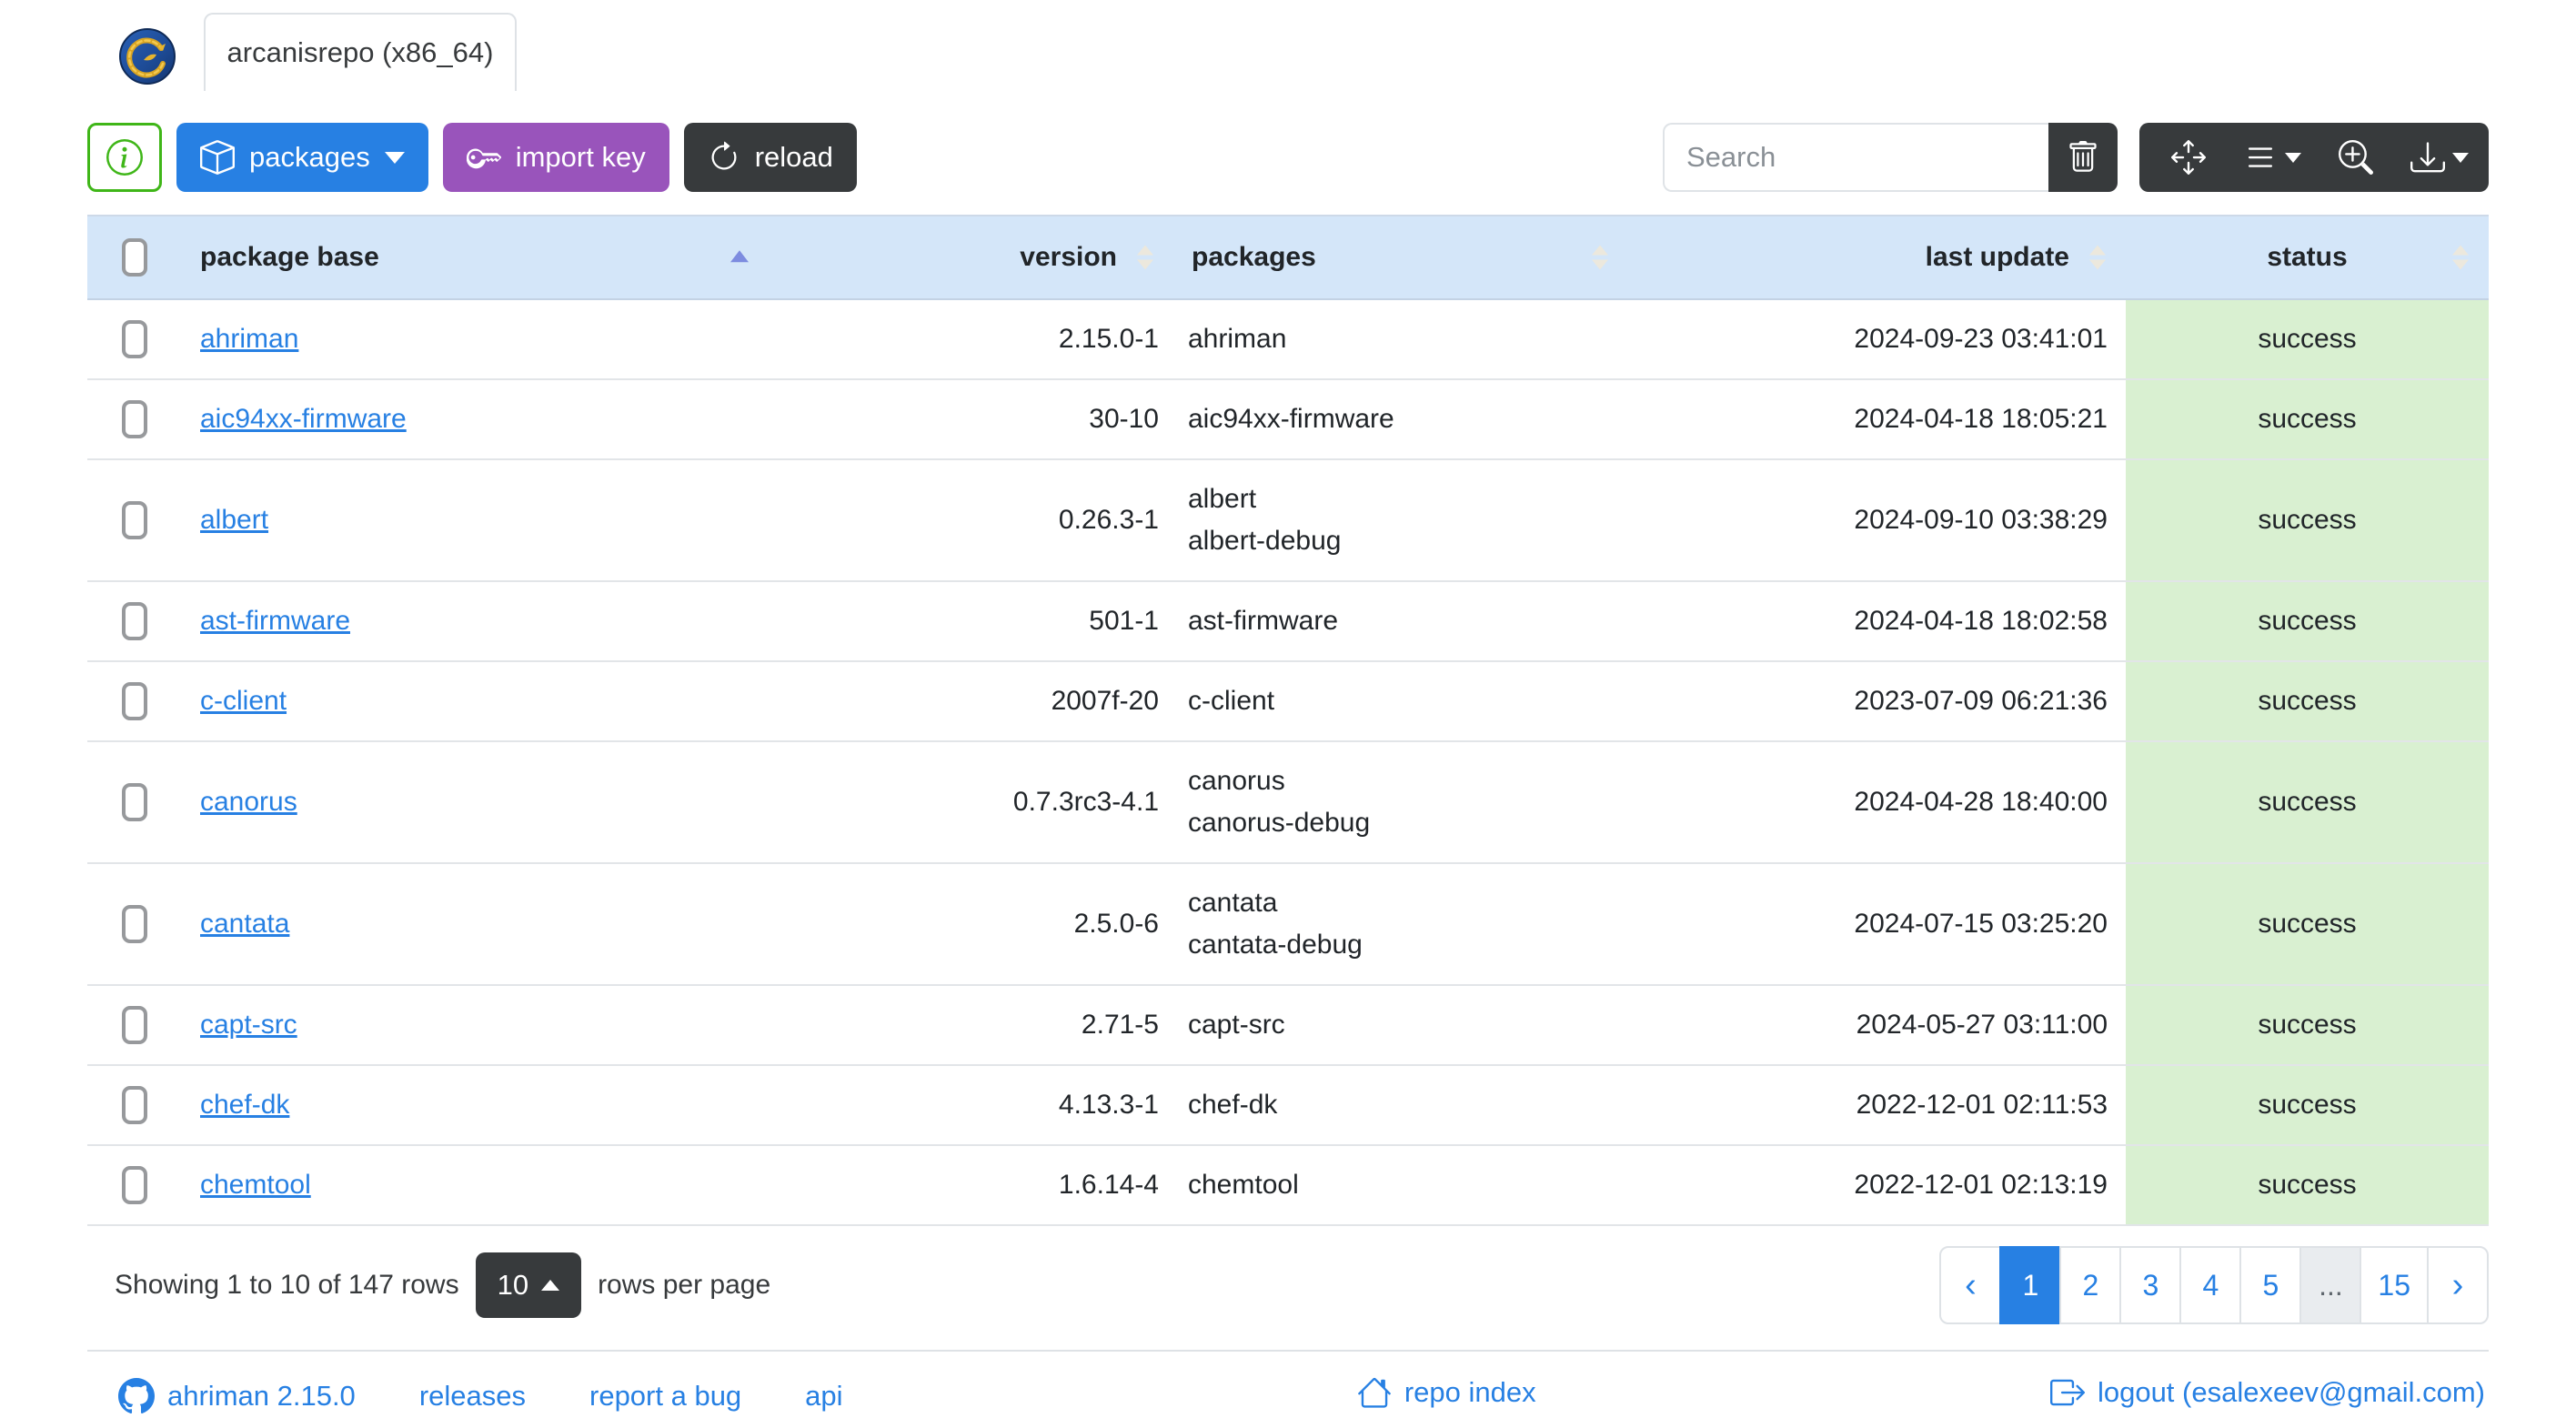 This screenshot has width=2576, height=1428. What do you see at coordinates (1877, 925) in the screenshot?
I see `last-update-cell: 2024-07-15 03:25:20` at bounding box center [1877, 925].